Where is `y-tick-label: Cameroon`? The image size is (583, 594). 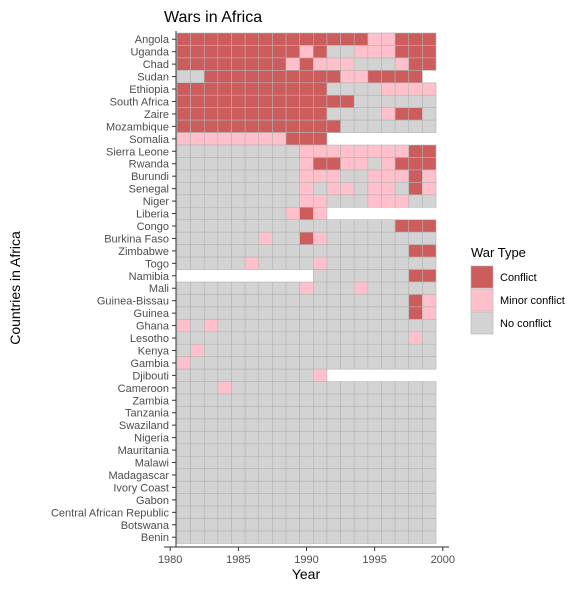
y-tick-label: Cameroon is located at coordinates (143, 389).